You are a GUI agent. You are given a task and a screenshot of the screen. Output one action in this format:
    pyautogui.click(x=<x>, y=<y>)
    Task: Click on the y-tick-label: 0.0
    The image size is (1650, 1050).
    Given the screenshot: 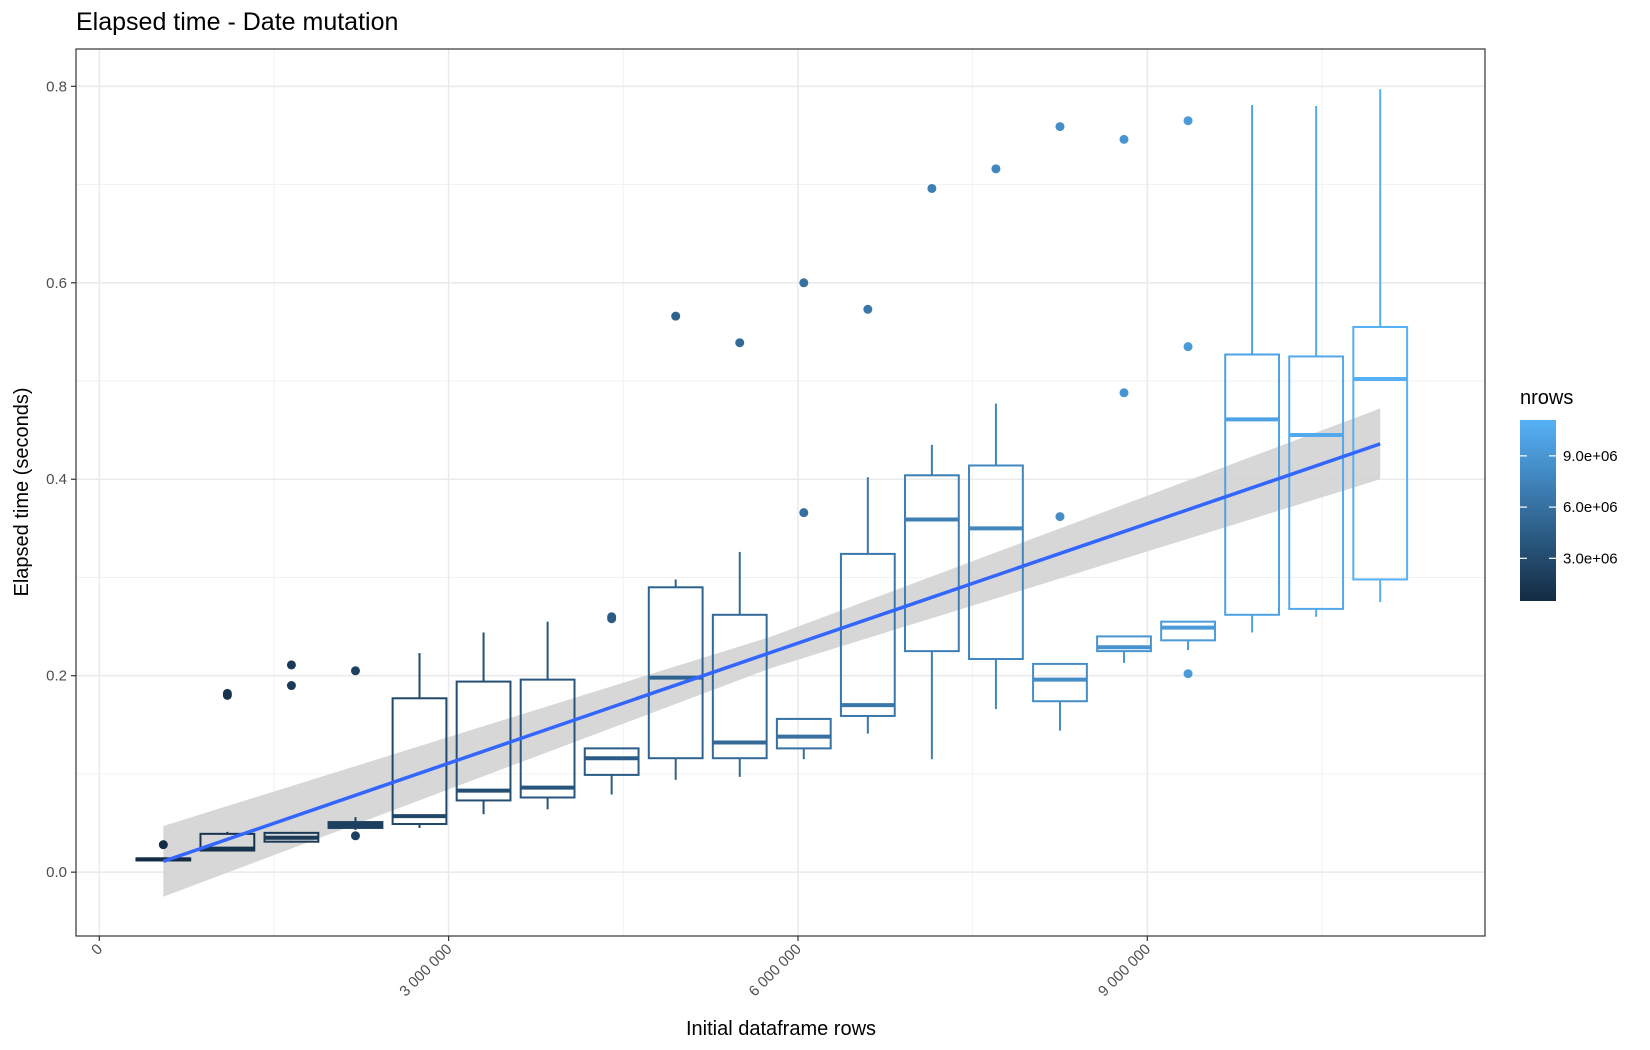 What is the action you would take?
    pyautogui.click(x=56, y=872)
    